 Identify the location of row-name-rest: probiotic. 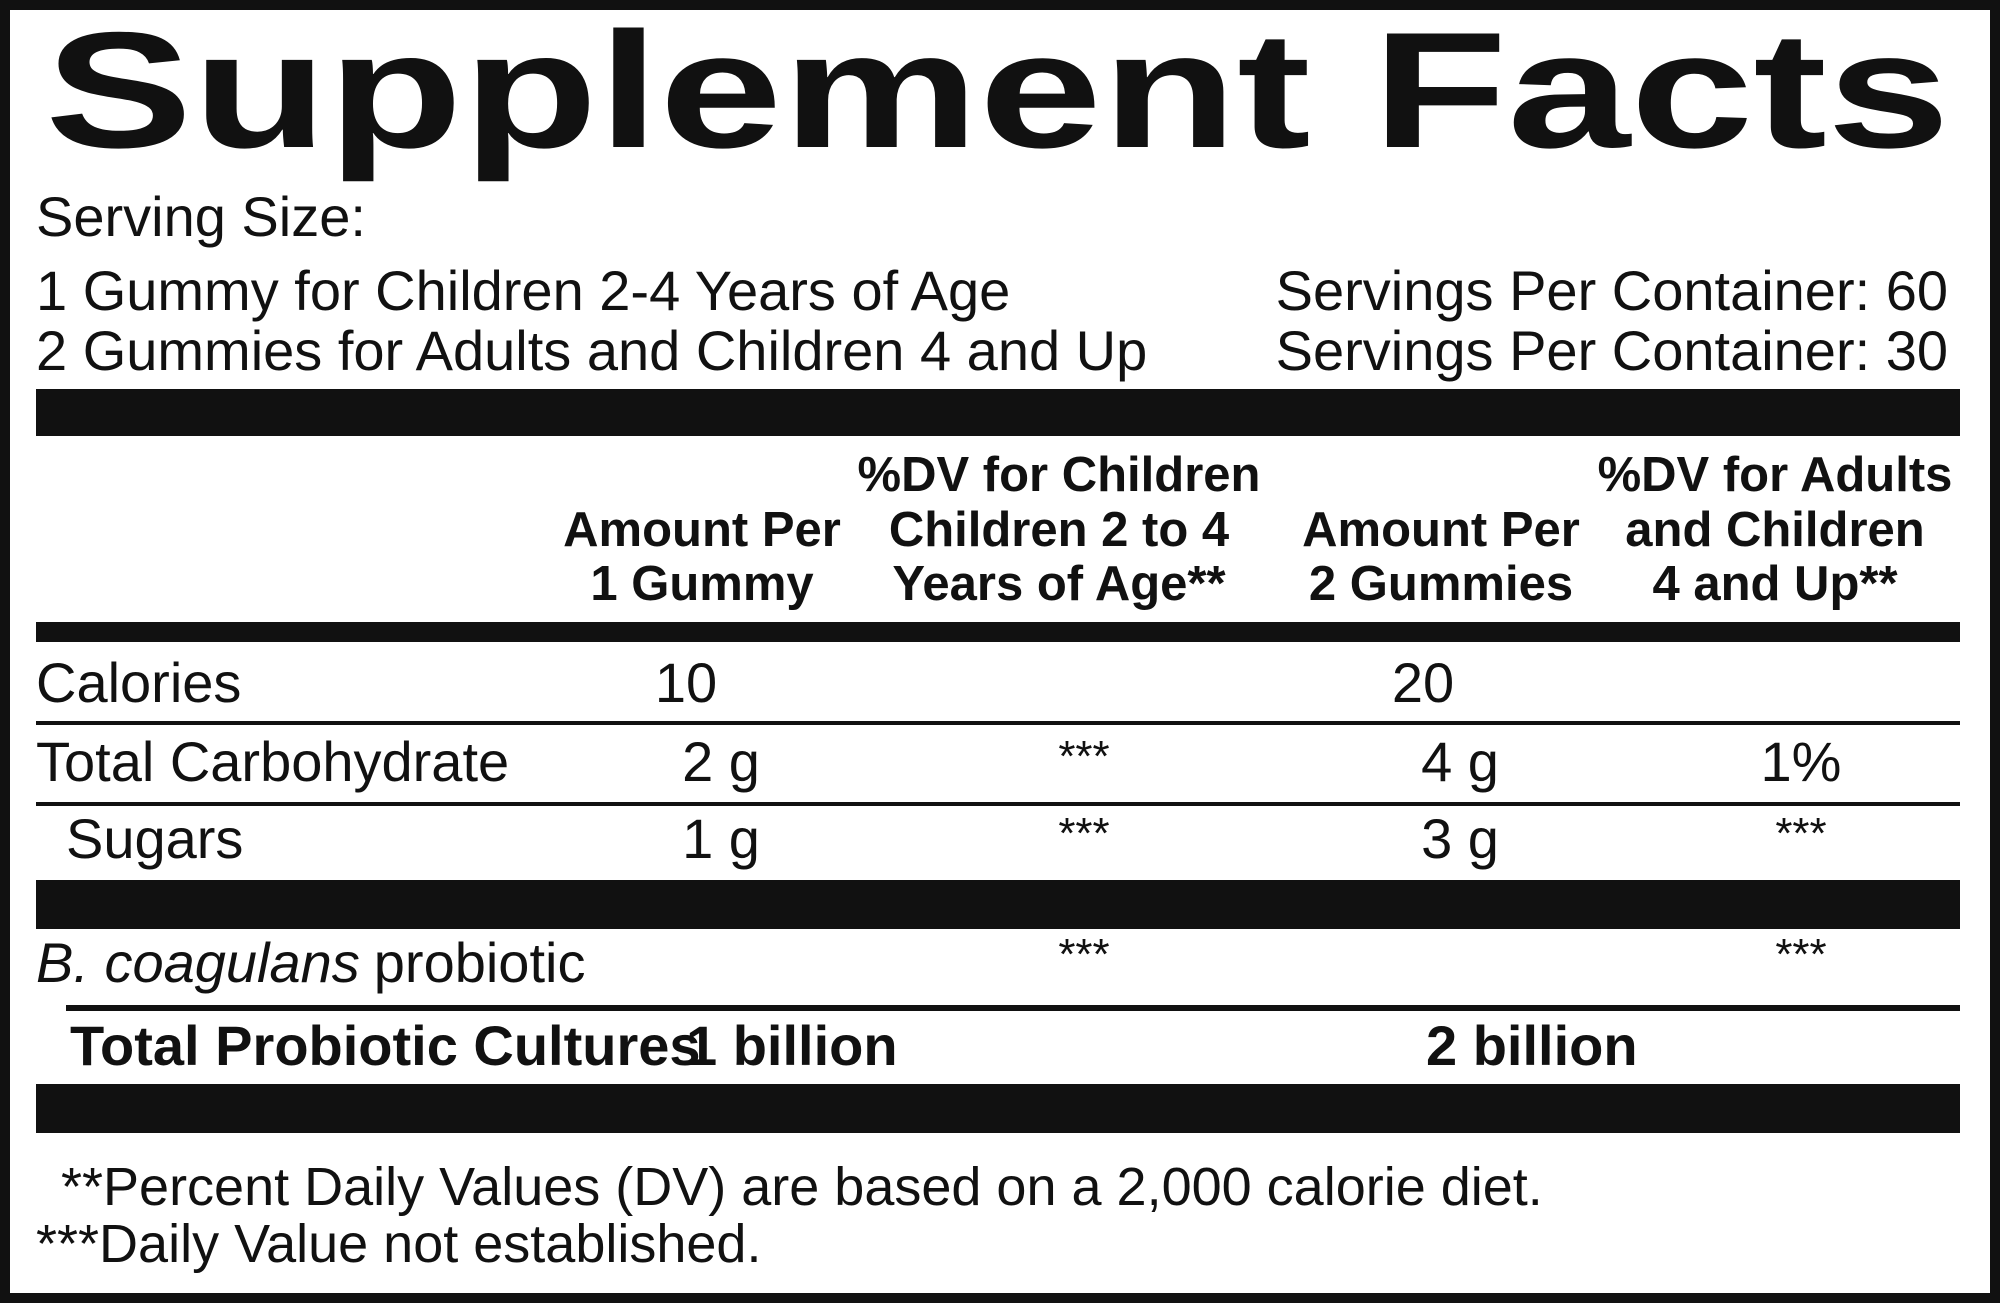
(480, 962).